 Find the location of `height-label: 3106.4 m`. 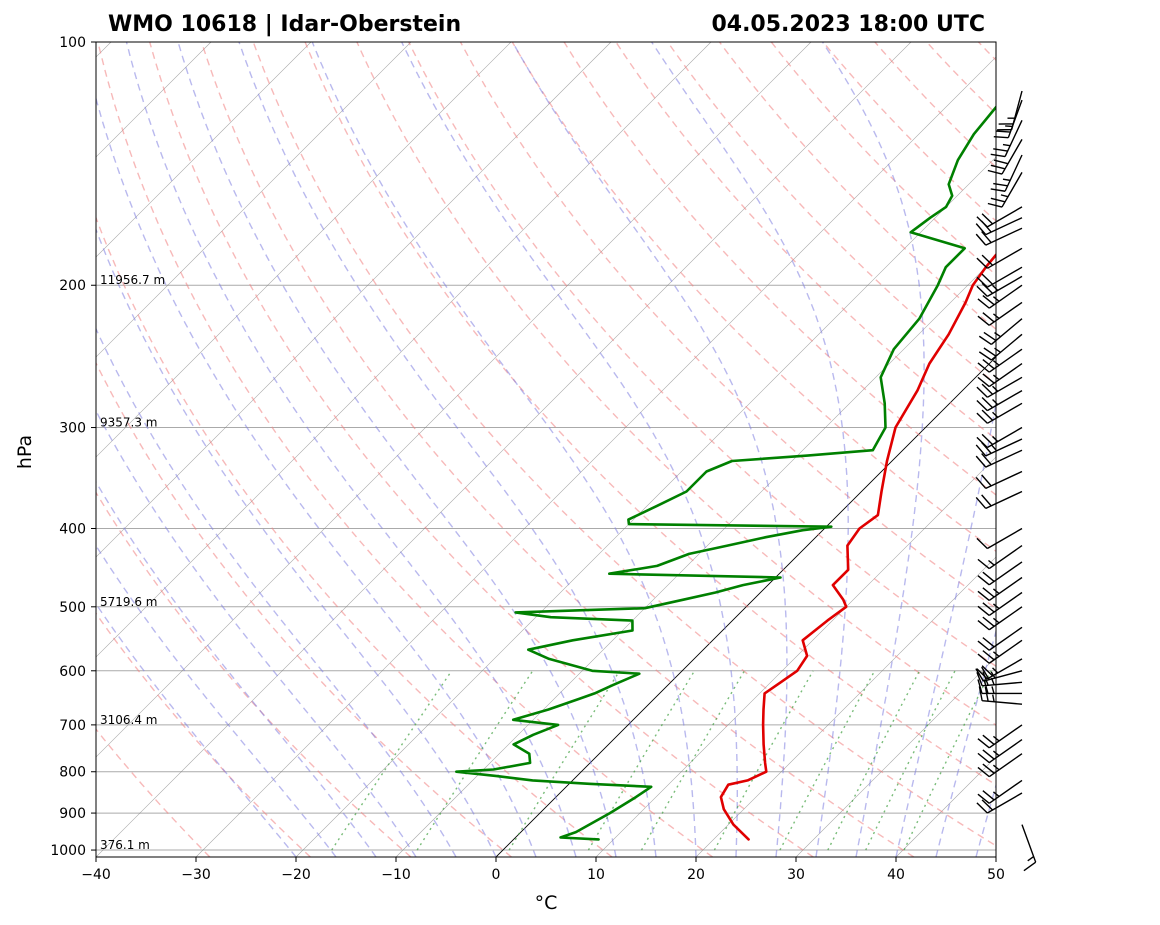

height-label: 3106.4 m is located at coordinates (129, 720).